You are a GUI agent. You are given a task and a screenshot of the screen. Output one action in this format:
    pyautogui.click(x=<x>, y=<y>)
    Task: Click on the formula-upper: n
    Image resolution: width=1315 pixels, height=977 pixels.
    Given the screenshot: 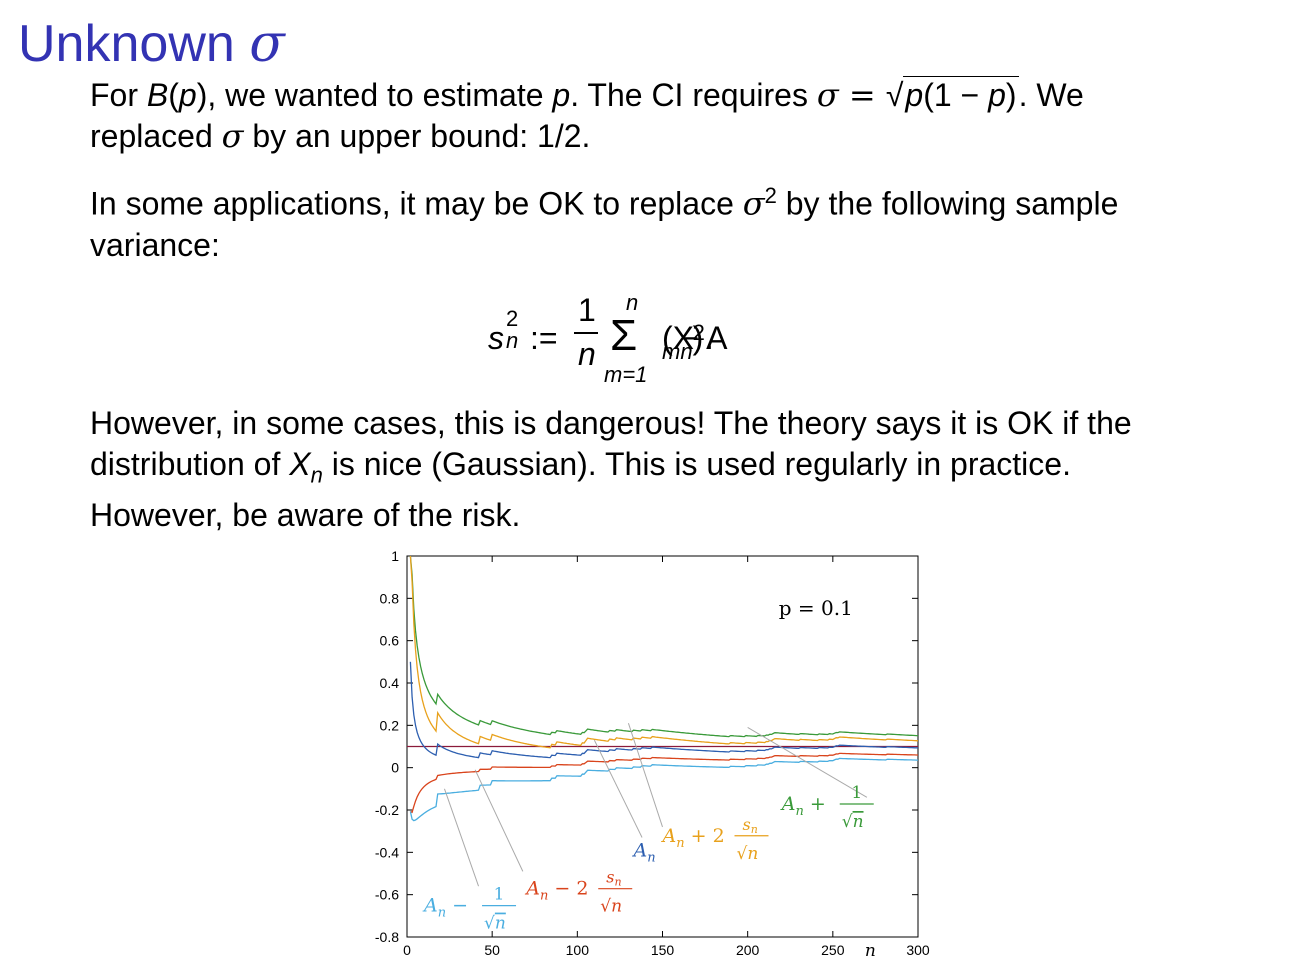 What is the action you would take?
    pyautogui.click(x=632, y=302)
    